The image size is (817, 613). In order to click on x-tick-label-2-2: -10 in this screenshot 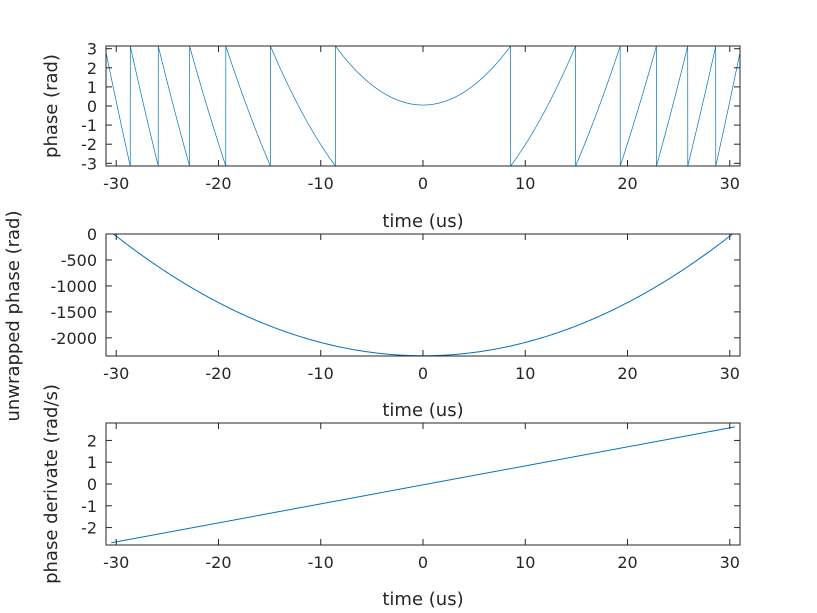, I will do `click(321, 562)`.